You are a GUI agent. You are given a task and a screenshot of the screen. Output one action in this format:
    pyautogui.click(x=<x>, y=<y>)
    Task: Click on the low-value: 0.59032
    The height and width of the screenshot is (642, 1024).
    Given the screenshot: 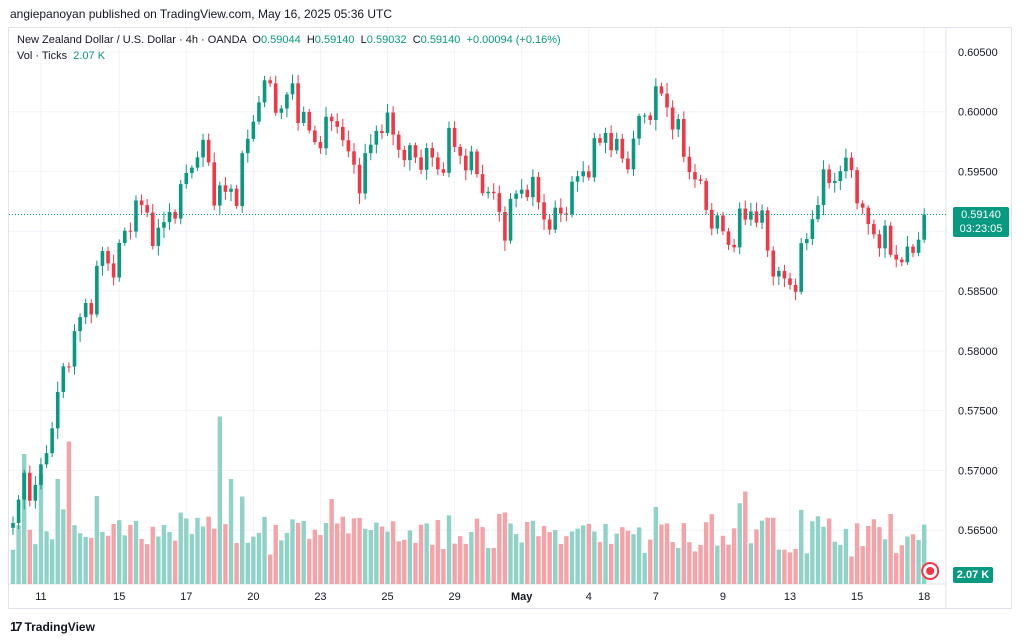 What is the action you would take?
    pyautogui.click(x=386, y=40)
    